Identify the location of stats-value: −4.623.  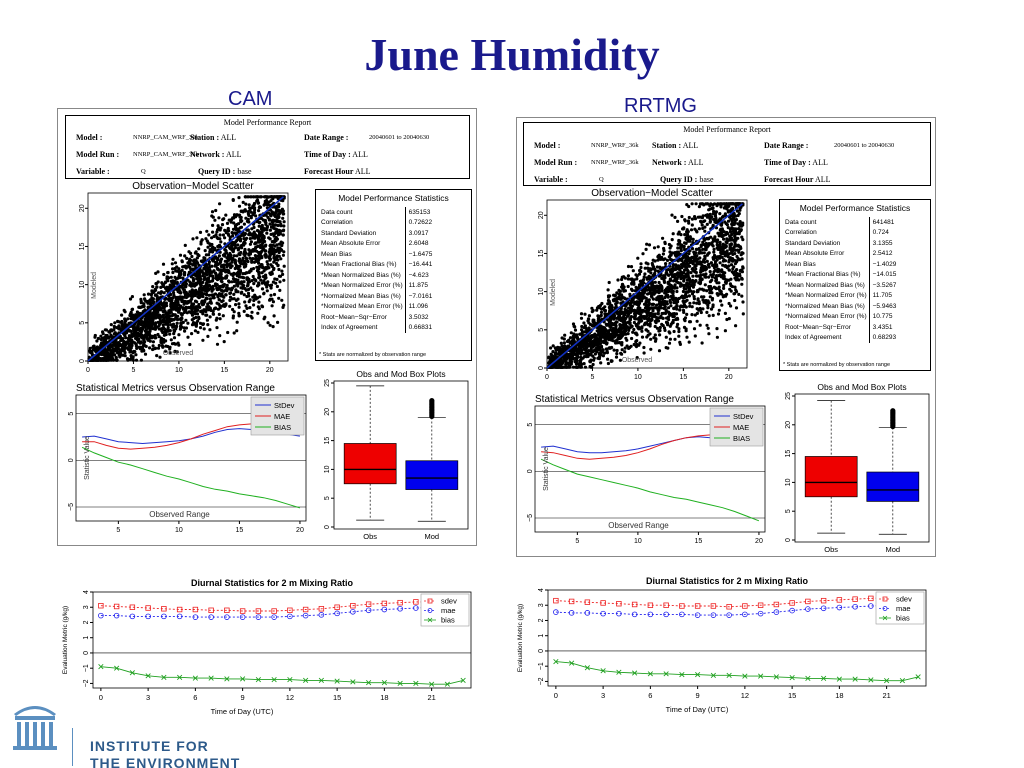
(419, 275).